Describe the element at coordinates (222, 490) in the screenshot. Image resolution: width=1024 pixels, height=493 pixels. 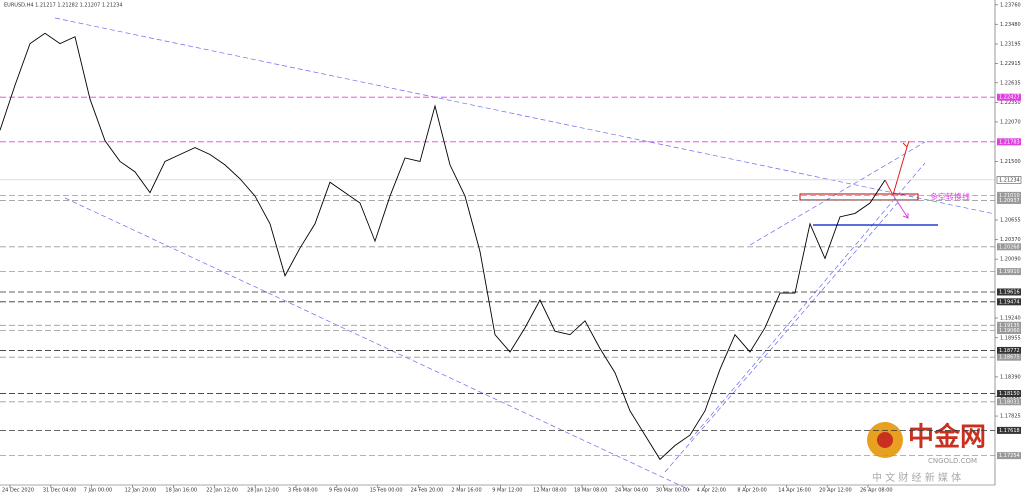
I see `x-tick-label: 22 Jan 12:00` at that location.